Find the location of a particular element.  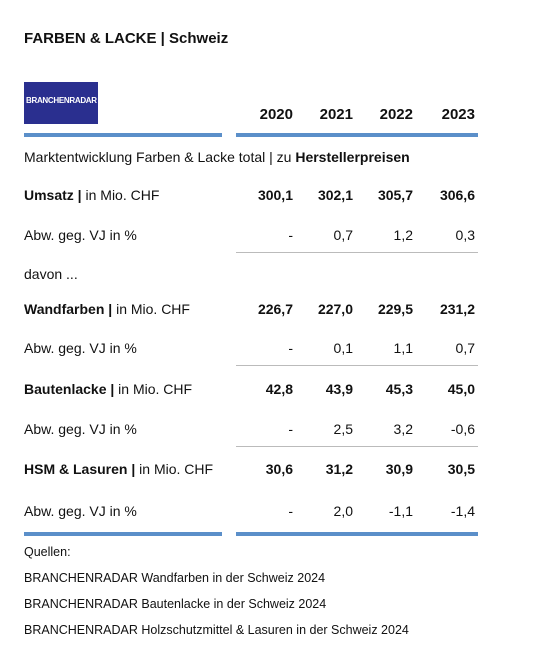

cell: -1,4 is located at coordinates (462, 511).